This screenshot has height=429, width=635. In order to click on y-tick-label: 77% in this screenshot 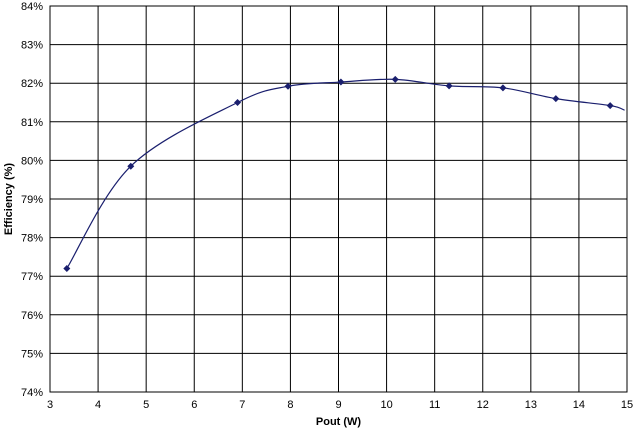, I will do `click(32, 277)`.